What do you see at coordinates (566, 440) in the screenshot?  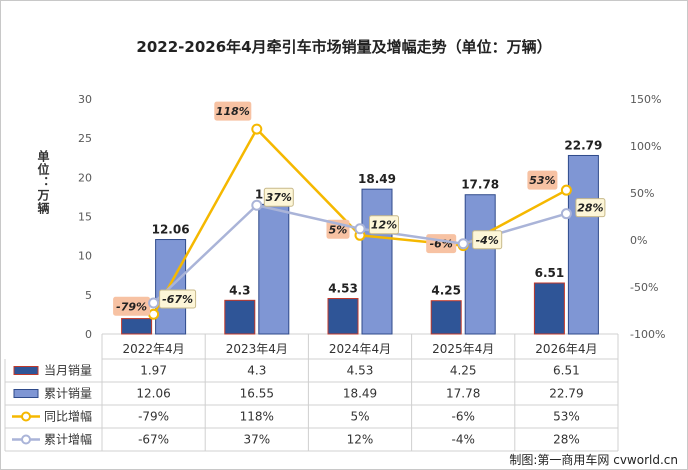 I see `table-value-cell: 28%` at bounding box center [566, 440].